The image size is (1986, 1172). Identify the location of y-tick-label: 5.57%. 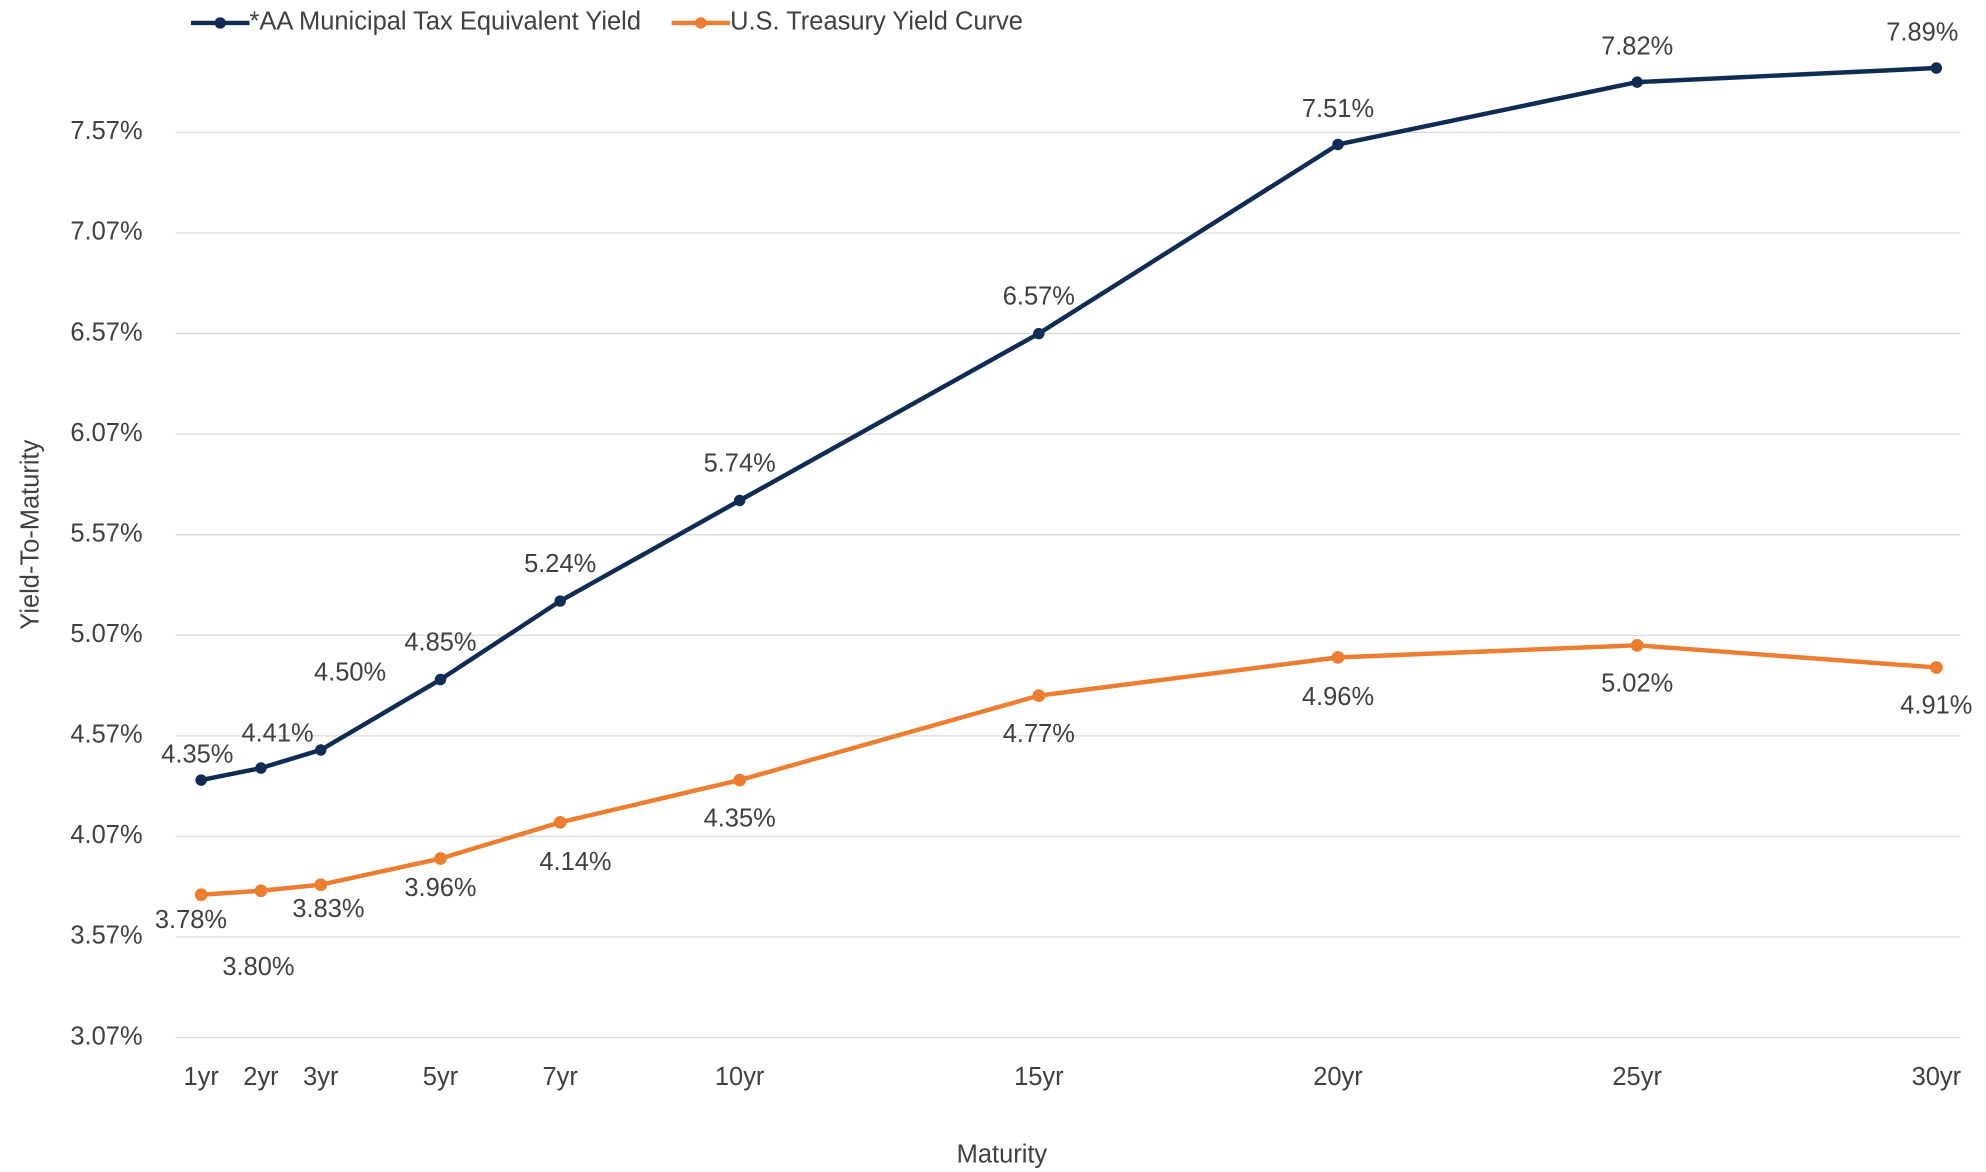
(106, 533).